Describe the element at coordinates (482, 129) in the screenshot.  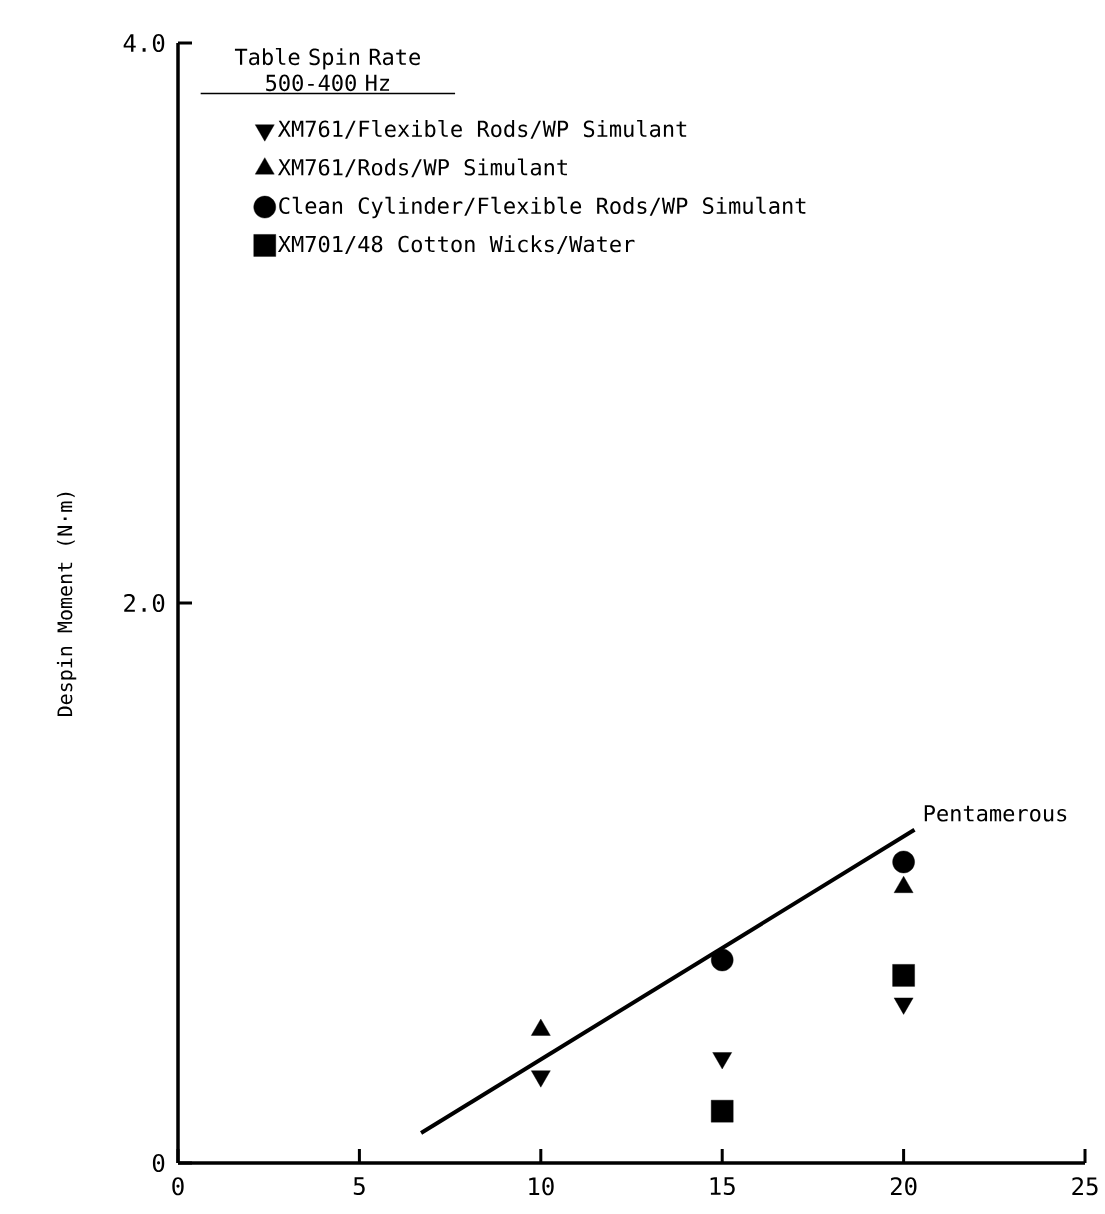
I see `legend-label: XM761/Flexible Rods/WP Simulant` at that location.